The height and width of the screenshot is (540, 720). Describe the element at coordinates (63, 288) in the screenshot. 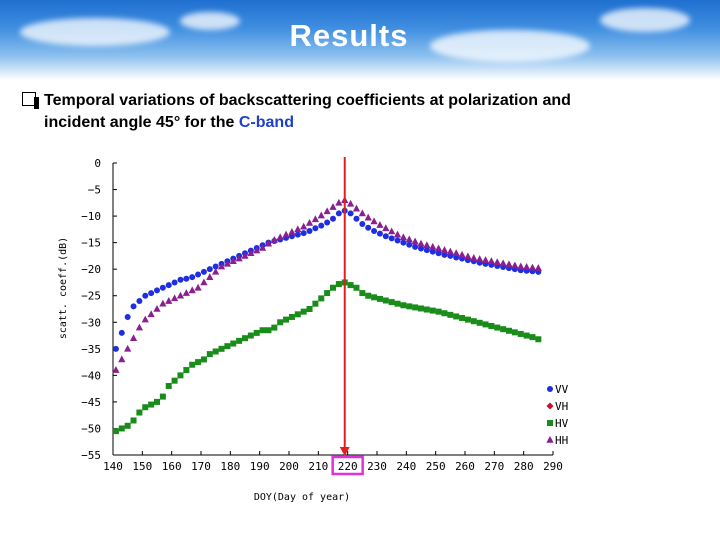

I see `y-axis-label: scatt. coeff.(dB)` at that location.